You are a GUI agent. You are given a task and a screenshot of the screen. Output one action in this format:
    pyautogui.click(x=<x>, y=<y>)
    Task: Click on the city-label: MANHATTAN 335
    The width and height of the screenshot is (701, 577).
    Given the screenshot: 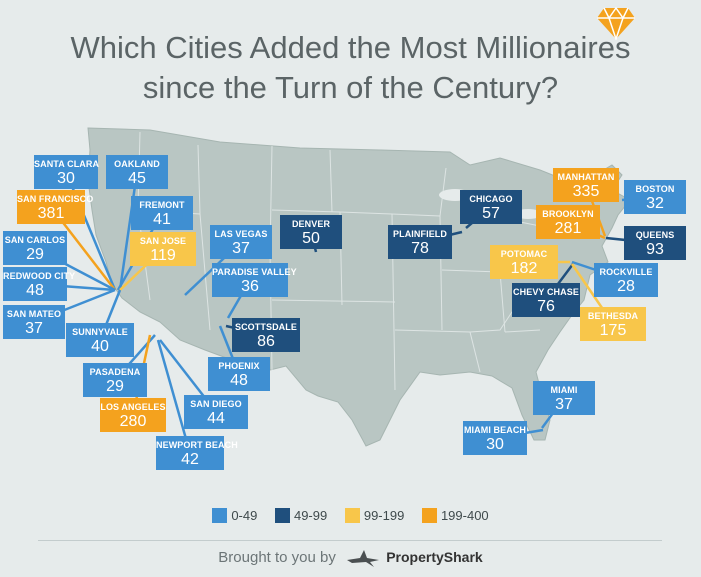 What is the action you would take?
    pyautogui.click(x=586, y=185)
    